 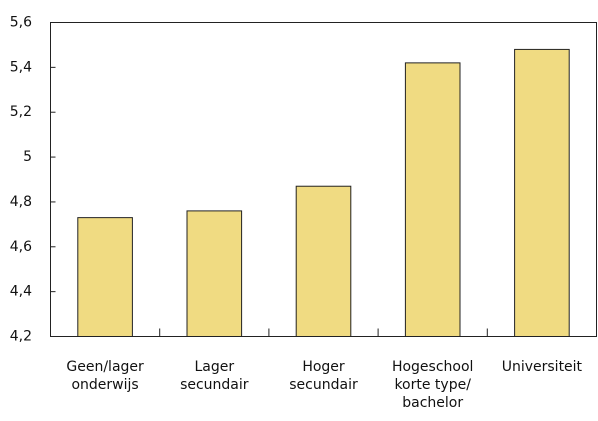 I want to click on x-tick-label-line: Lager, so click(x=214, y=367).